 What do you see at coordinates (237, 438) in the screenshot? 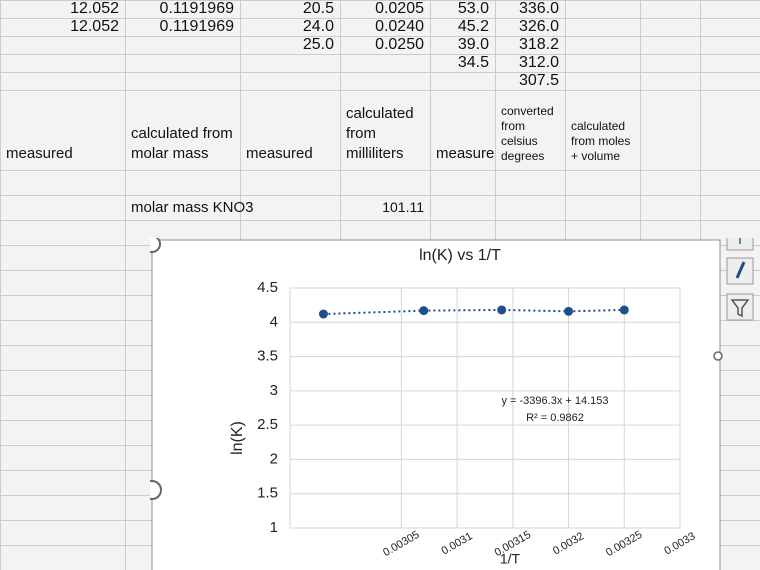
I see `y-axis-title: ln(K)` at bounding box center [237, 438].